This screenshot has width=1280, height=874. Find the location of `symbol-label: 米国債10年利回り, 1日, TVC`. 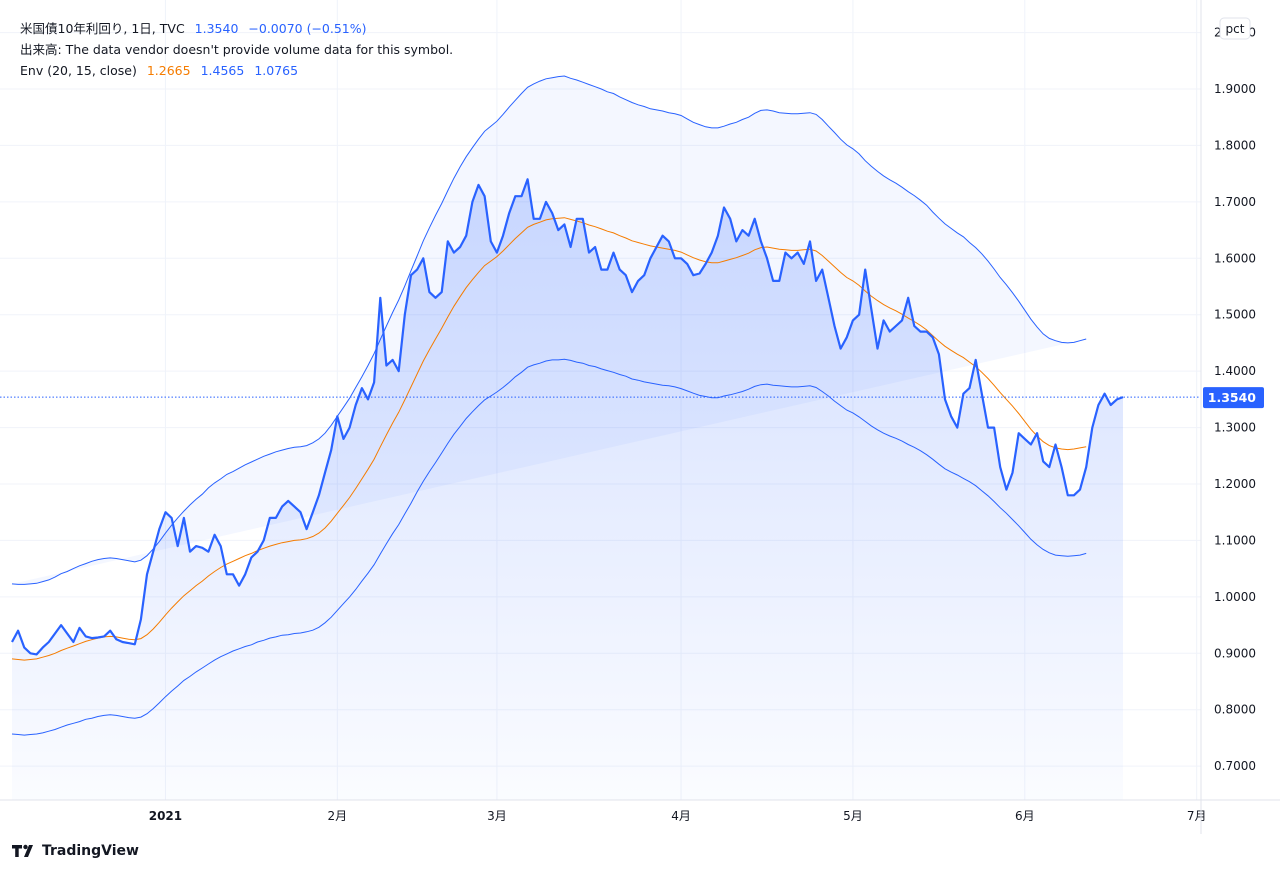

symbol-label: 米国債10年利回り, 1日, TVC is located at coordinates (102, 28).